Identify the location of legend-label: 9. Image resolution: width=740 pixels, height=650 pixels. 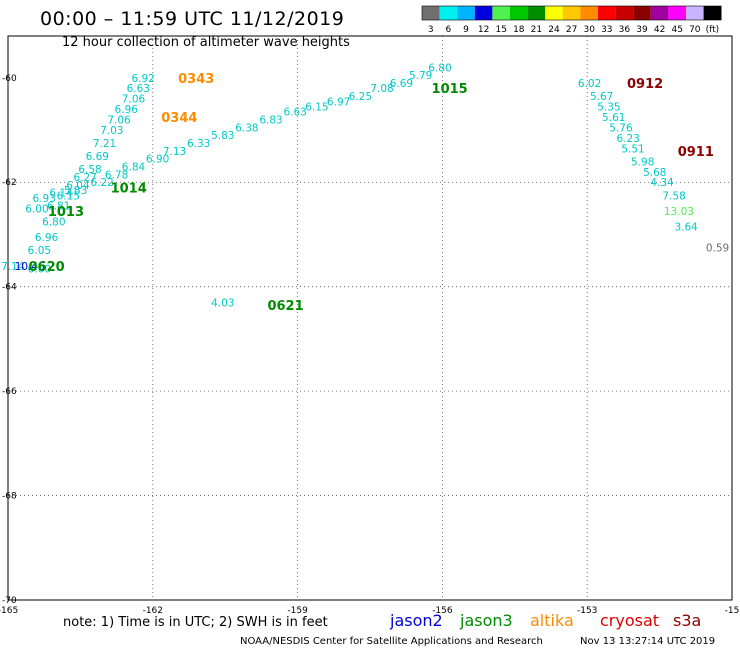
(466, 30).